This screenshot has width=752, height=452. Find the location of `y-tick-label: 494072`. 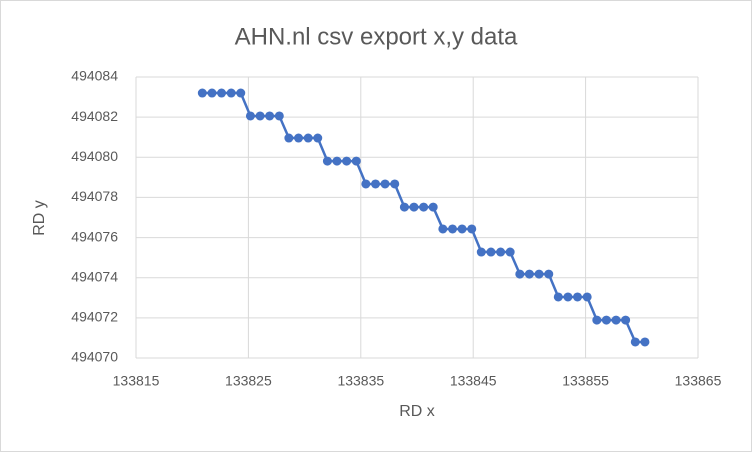

y-tick-label: 494072 is located at coordinates (94, 317).